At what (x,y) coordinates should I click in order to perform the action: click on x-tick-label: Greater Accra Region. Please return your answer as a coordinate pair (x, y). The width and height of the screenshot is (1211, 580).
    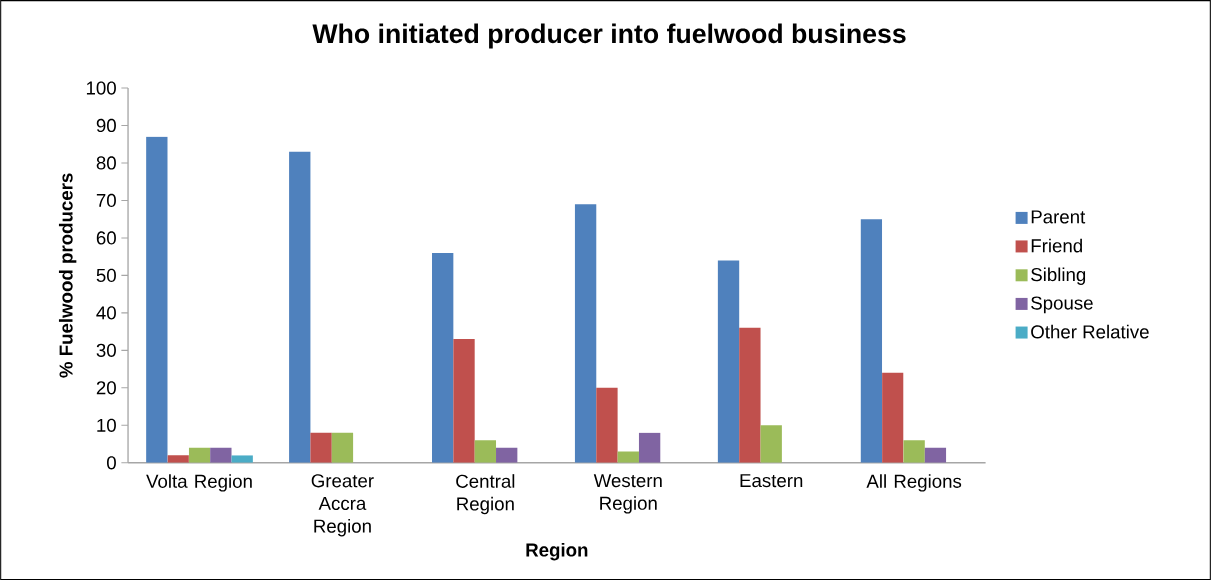
    Looking at the image, I should click on (342, 505).